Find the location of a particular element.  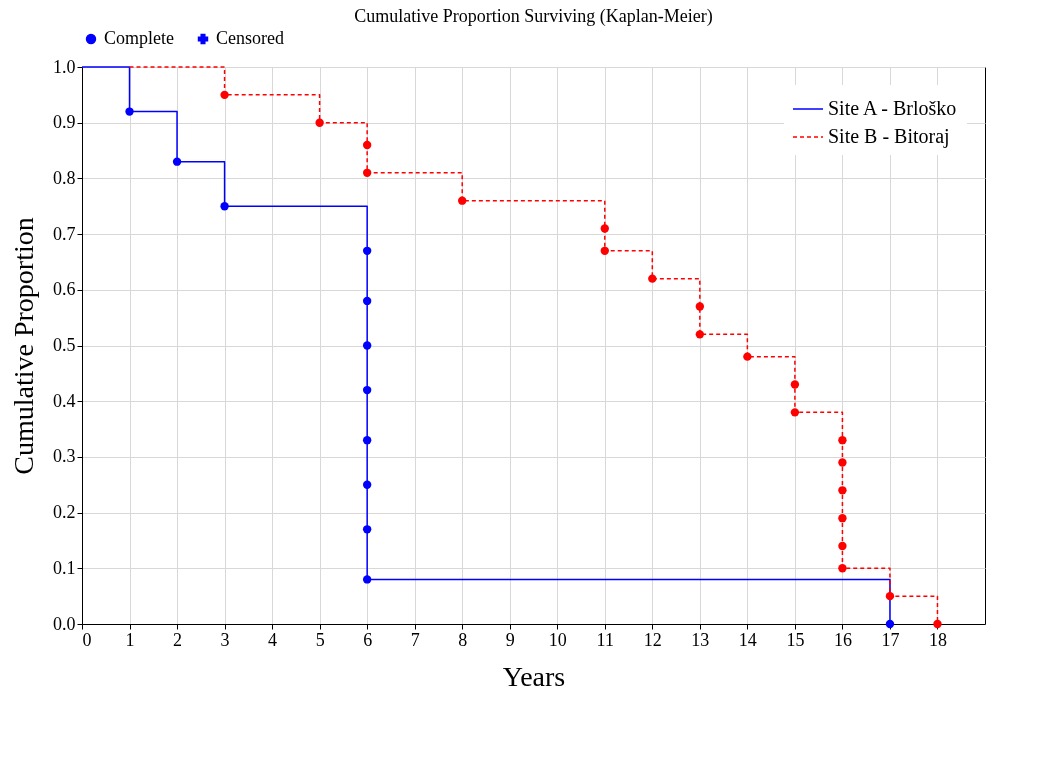

x-tick-label: 4 is located at coordinates (273, 639).